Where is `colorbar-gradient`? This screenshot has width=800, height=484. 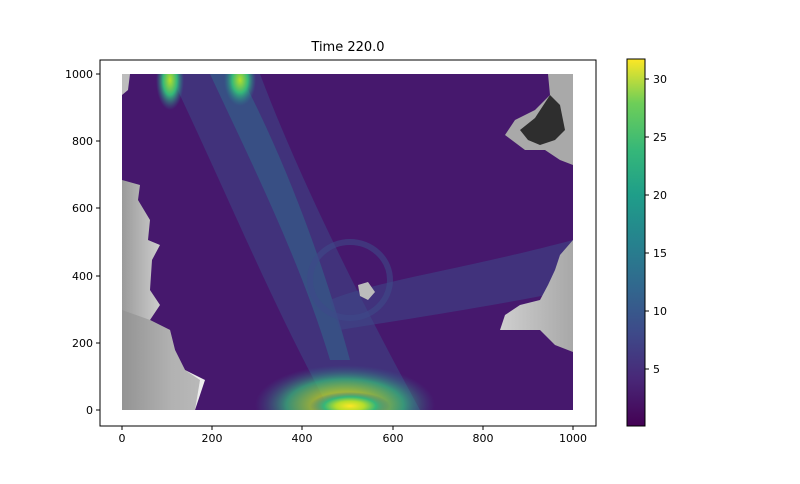 colorbar-gradient is located at coordinates (636, 242).